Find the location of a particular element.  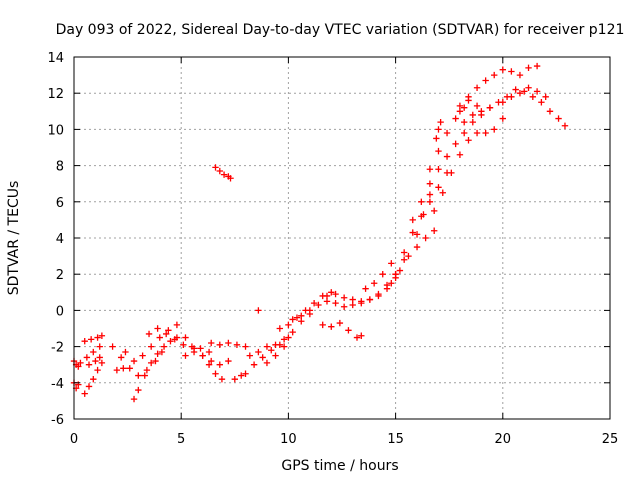

y-tick-label: 14 is located at coordinates (55, 58).